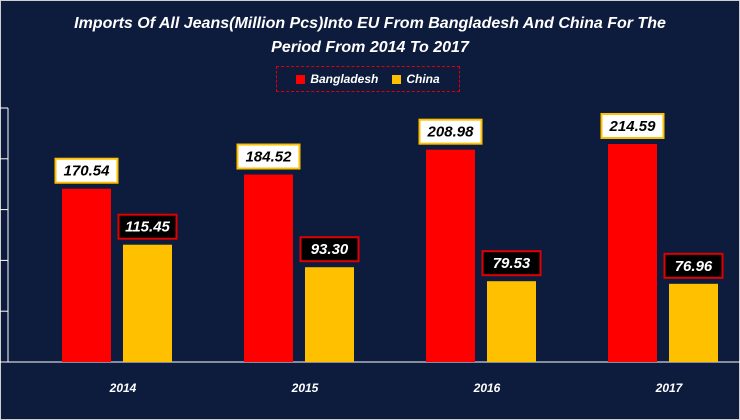 This screenshot has height=420, width=740. Describe the element at coordinates (423, 79) in the screenshot. I see `legend-label-china: China` at that location.